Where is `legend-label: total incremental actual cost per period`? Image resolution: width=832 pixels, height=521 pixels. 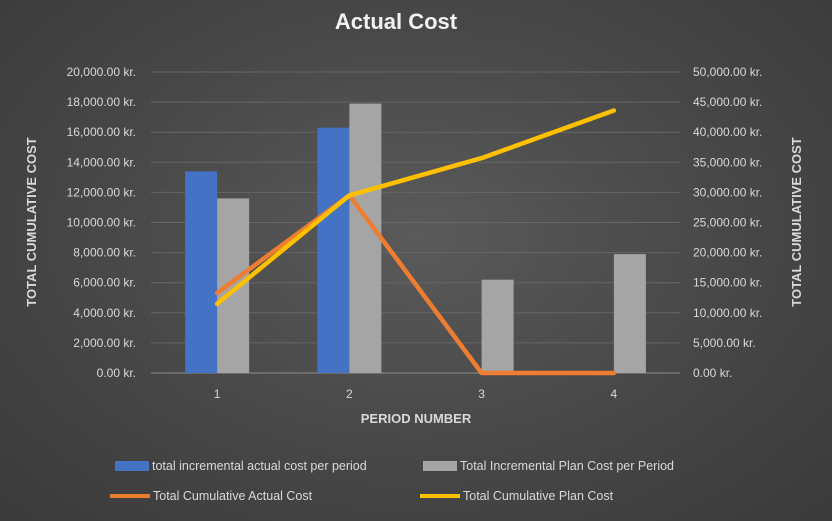
legend-label: total incremental actual cost per period is located at coordinates (259, 466).